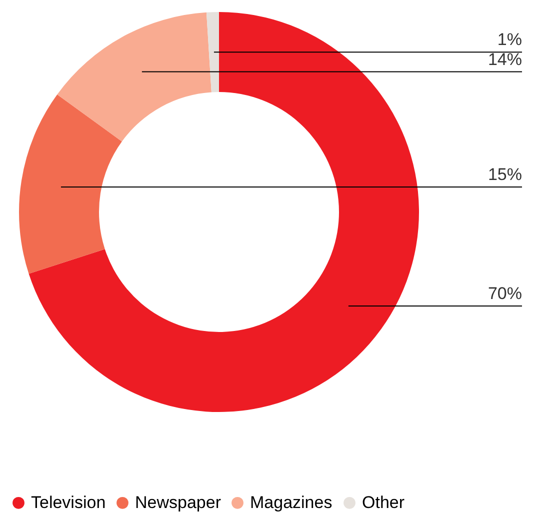 This screenshot has height=519, width=533. I want to click on legend-label: Television, so click(68, 502).